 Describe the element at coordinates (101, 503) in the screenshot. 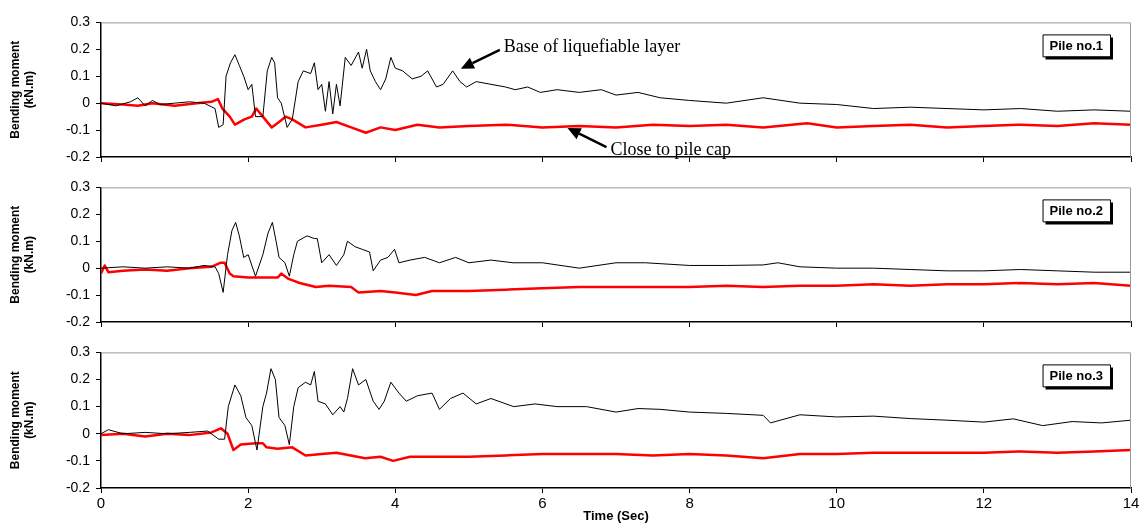

I see `x-tick-label: 0` at that location.